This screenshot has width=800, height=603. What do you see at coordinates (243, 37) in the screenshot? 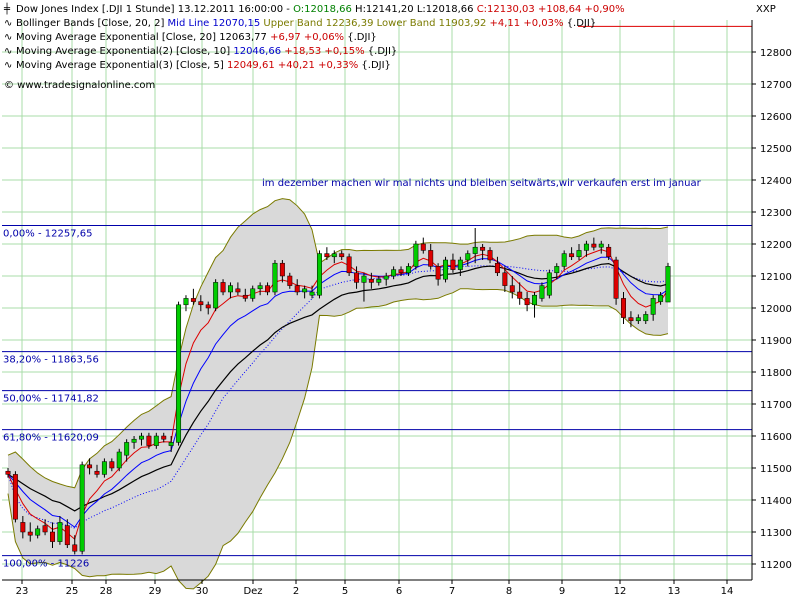
I see `ema20-value: 12063,77` at bounding box center [243, 37].